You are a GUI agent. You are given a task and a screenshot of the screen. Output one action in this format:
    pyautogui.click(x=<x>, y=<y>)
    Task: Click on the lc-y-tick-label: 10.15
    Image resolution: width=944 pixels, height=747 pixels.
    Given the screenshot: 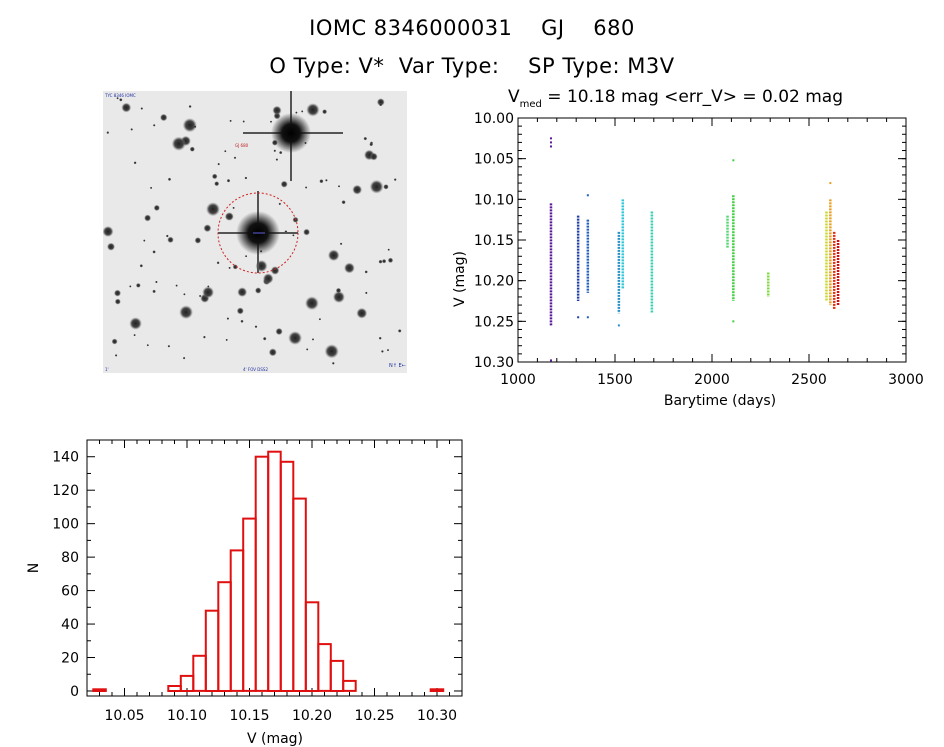 What is the action you would take?
    pyautogui.click(x=494, y=241)
    